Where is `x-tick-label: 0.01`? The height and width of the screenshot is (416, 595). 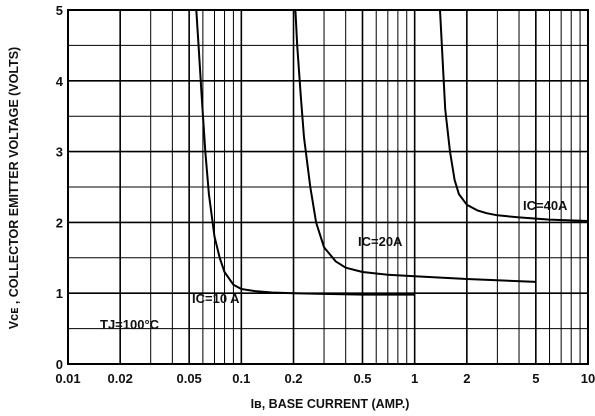 x-tick-label: 0.01 is located at coordinates (67, 378).